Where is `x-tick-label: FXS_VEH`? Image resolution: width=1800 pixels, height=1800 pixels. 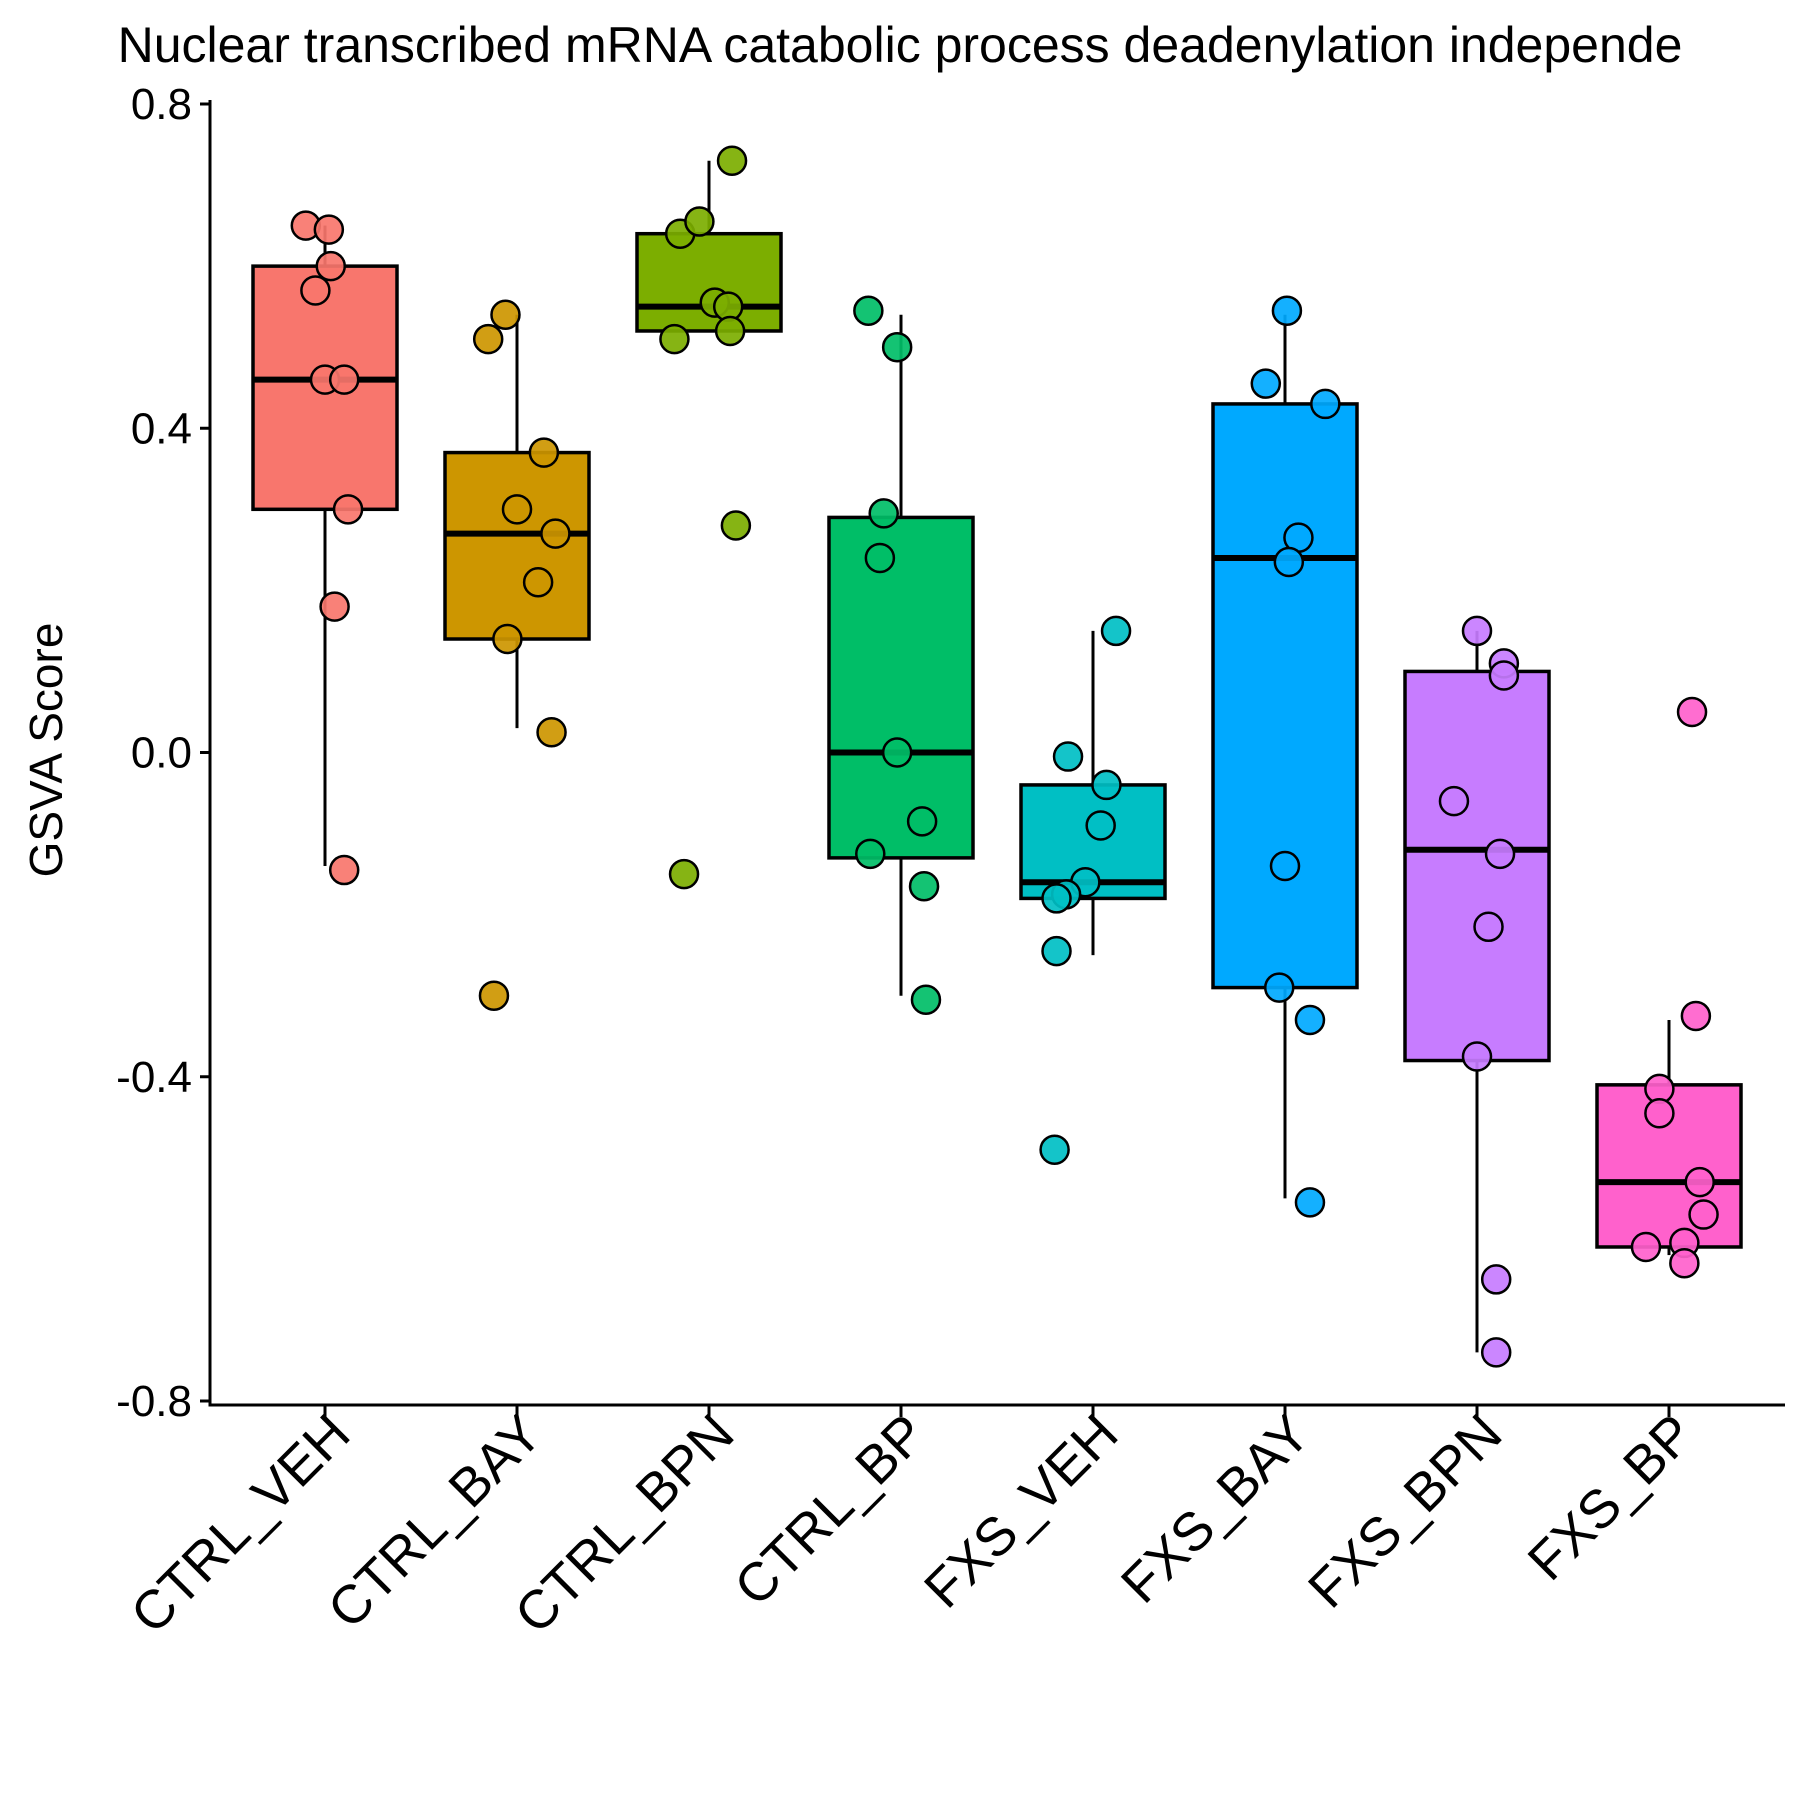
x-tick-label: FXS_VEH is located at coordinates (1021, 1511).